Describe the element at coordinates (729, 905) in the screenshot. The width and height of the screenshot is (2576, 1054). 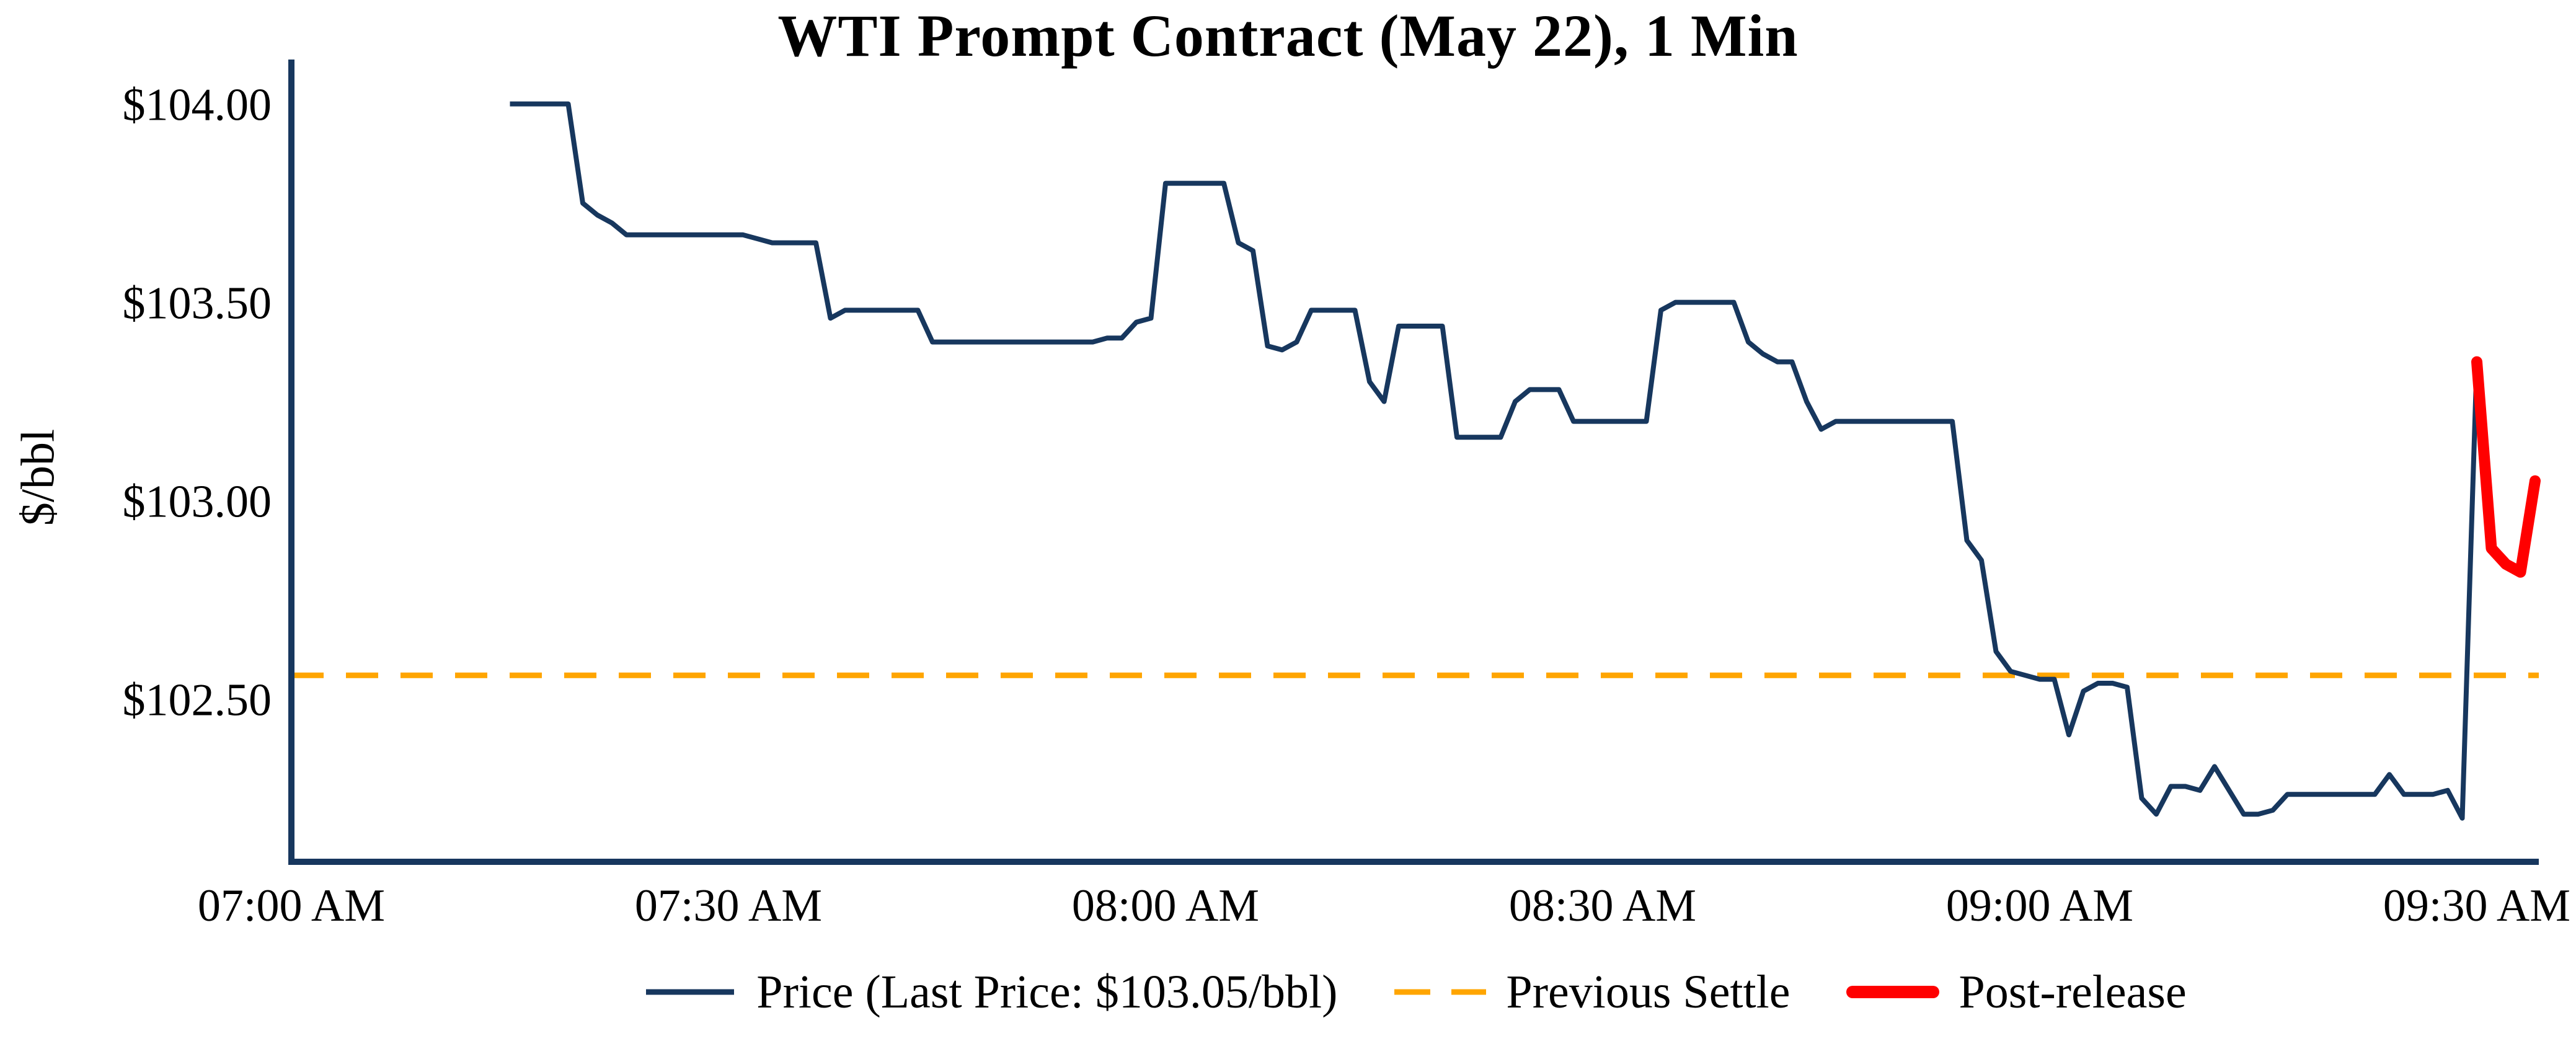
I see `x-tick-label: 07:30 AM` at that location.